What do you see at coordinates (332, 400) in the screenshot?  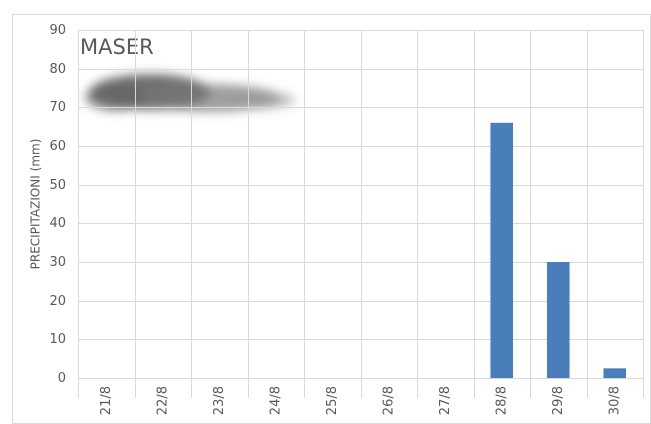 I see `x-tick-label: 25/8` at bounding box center [332, 400].